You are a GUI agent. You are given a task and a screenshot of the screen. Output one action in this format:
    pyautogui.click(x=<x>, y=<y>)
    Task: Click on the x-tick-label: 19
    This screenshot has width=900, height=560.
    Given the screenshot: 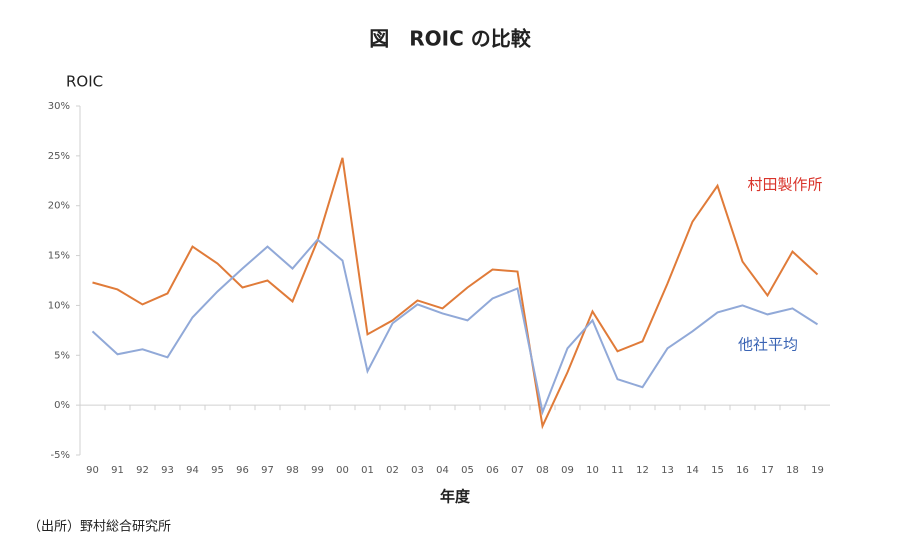 What is the action you would take?
    pyautogui.click(x=817, y=470)
    